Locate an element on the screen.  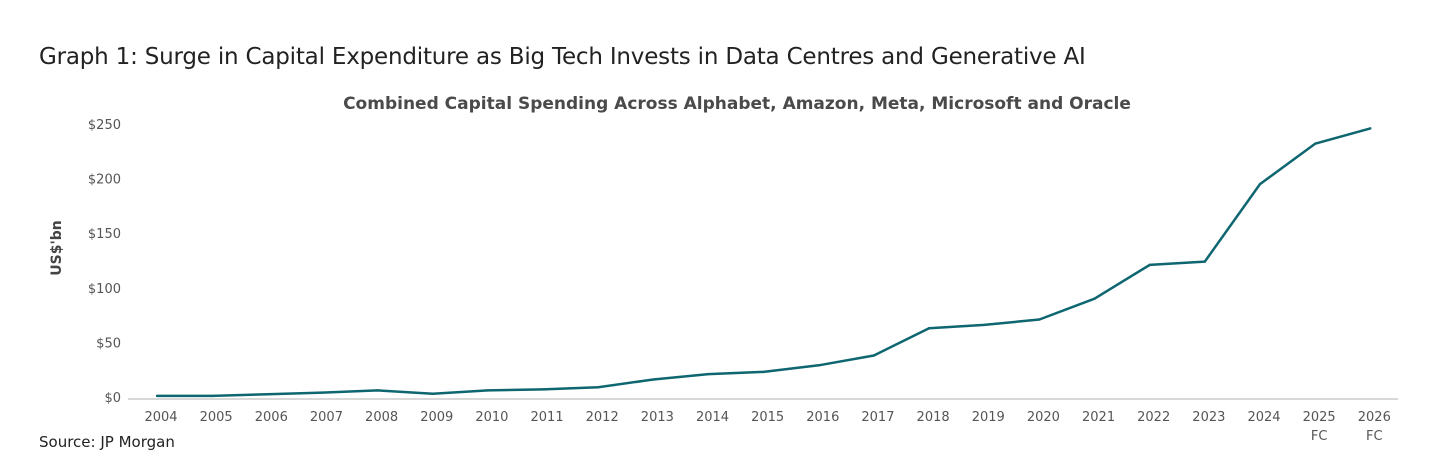
x-tick-label: 2020 is located at coordinates (1043, 417).